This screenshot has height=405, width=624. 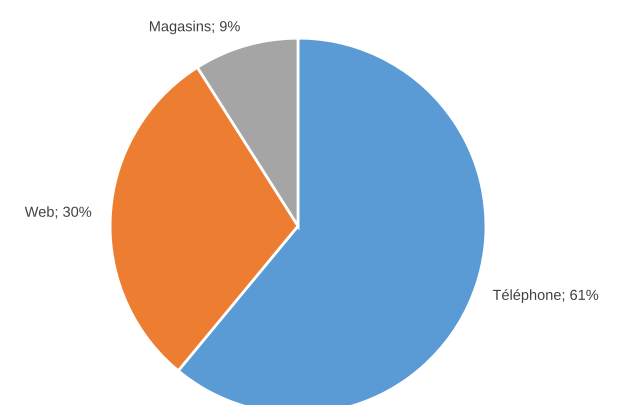 What do you see at coordinates (195, 27) in the screenshot?
I see `slice-label: Magasins; 9%` at bounding box center [195, 27].